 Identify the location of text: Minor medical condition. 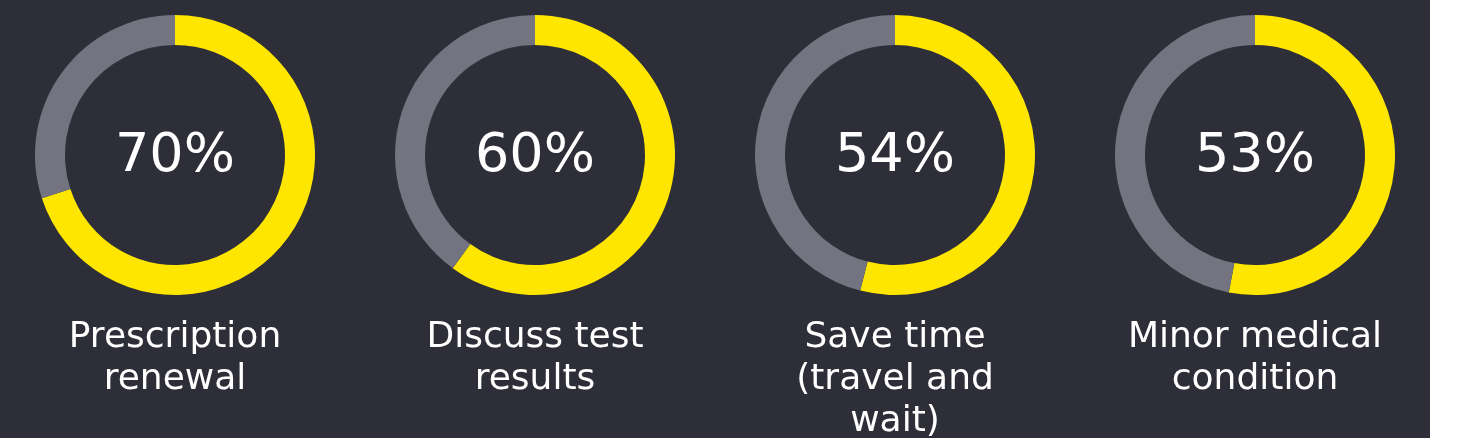
(1255, 355).